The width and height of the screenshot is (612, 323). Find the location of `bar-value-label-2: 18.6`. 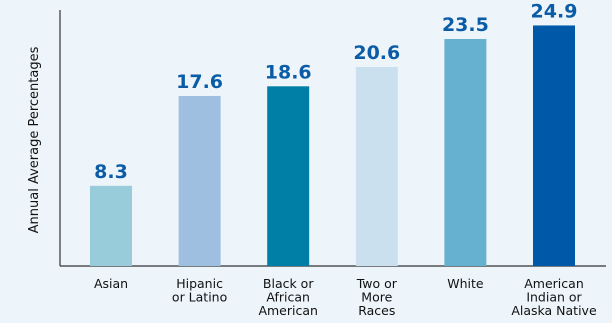

bar-value-label-2: 18.6 is located at coordinates (288, 72).